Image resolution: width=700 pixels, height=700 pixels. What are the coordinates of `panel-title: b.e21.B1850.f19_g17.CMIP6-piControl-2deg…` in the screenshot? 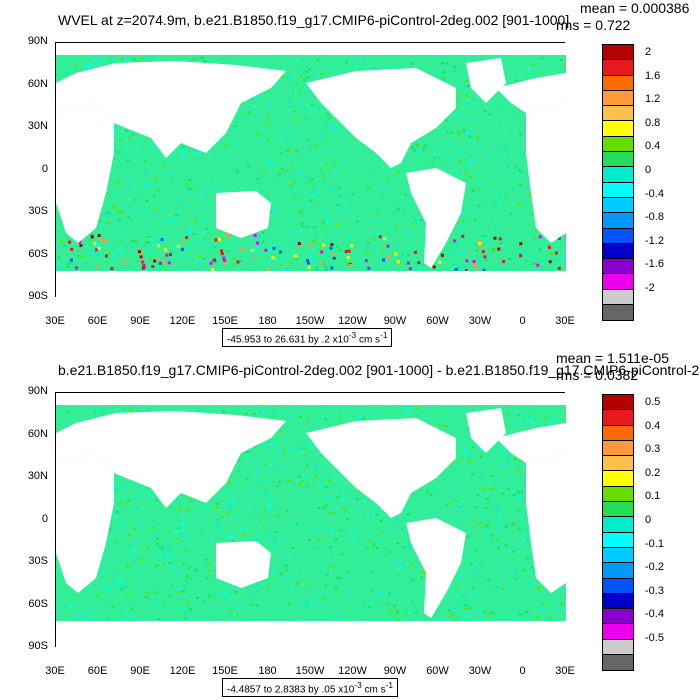 It's located at (379, 370).